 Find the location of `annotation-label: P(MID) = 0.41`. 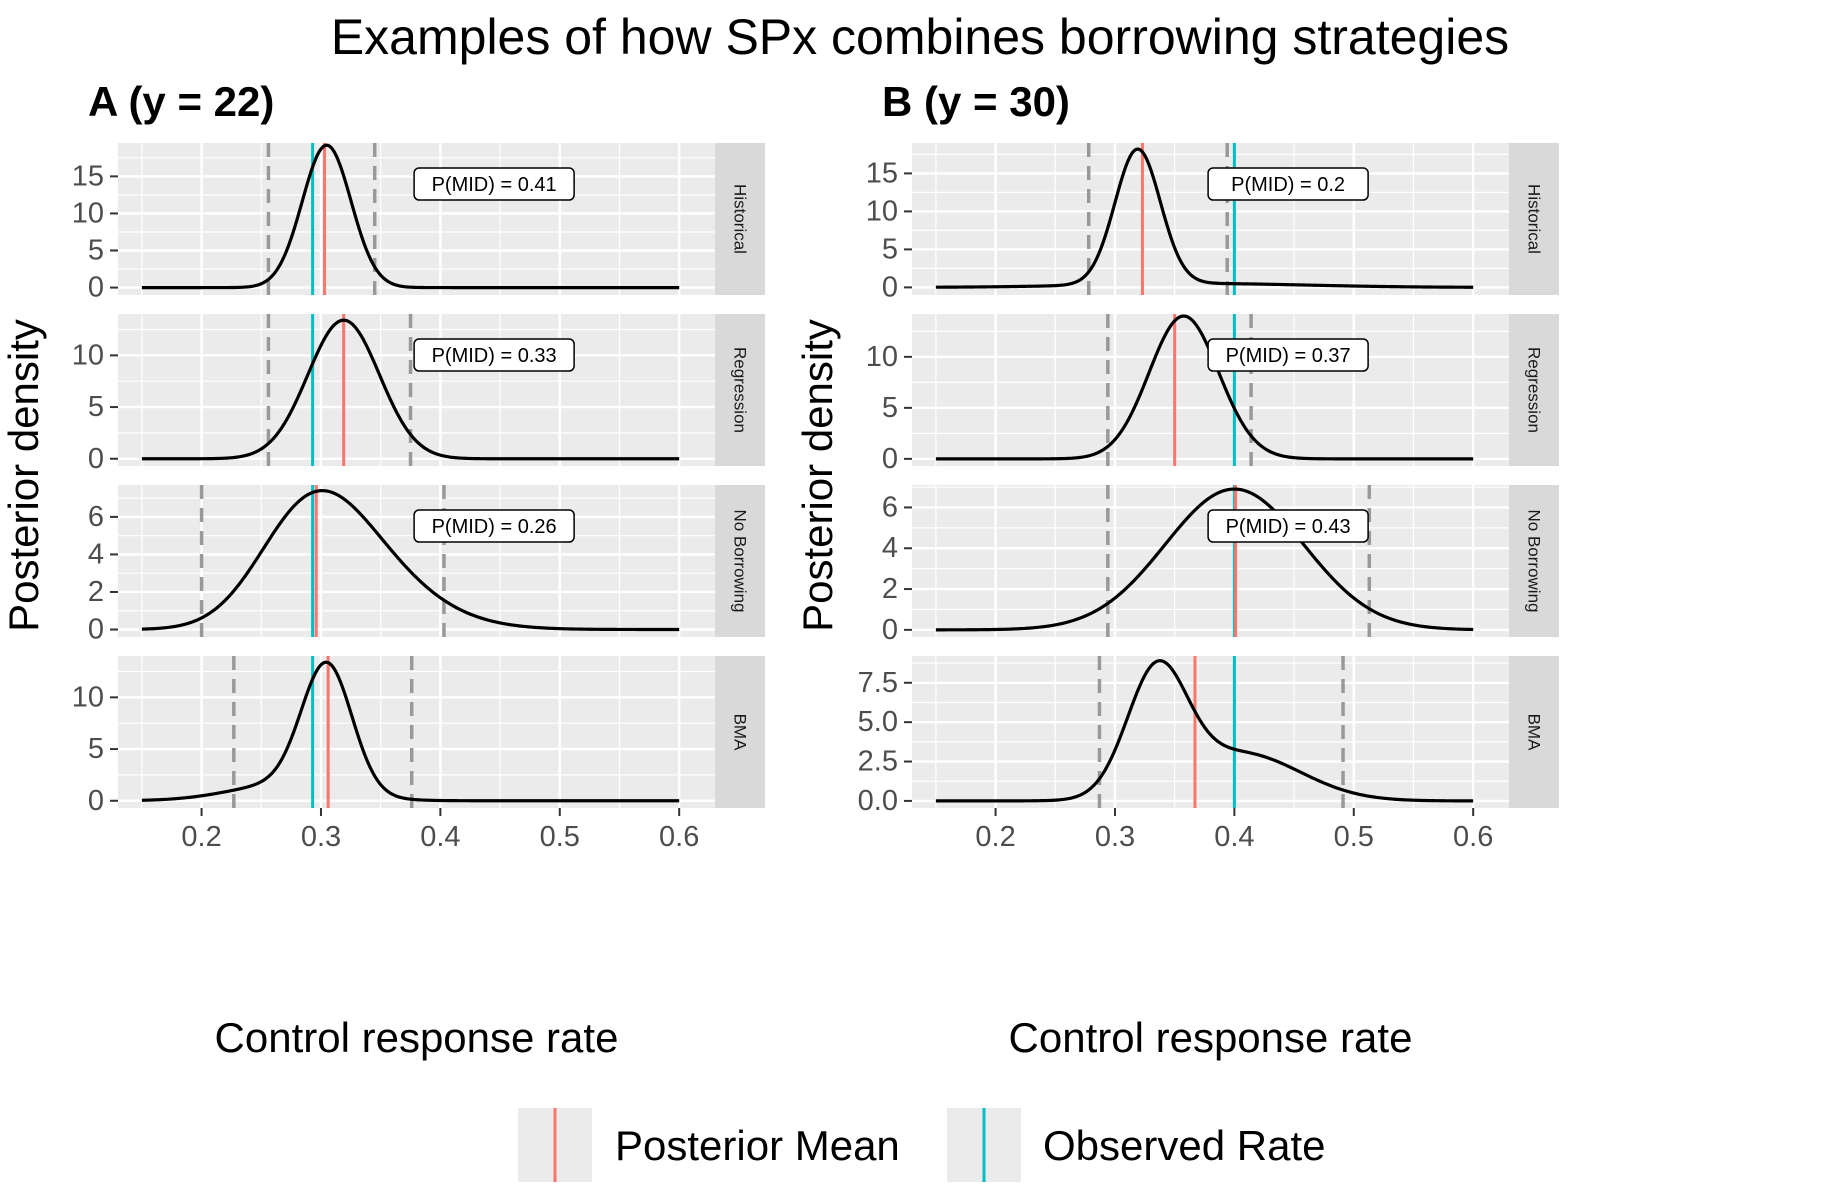

annotation-label: P(MID) = 0.41 is located at coordinates (494, 185).